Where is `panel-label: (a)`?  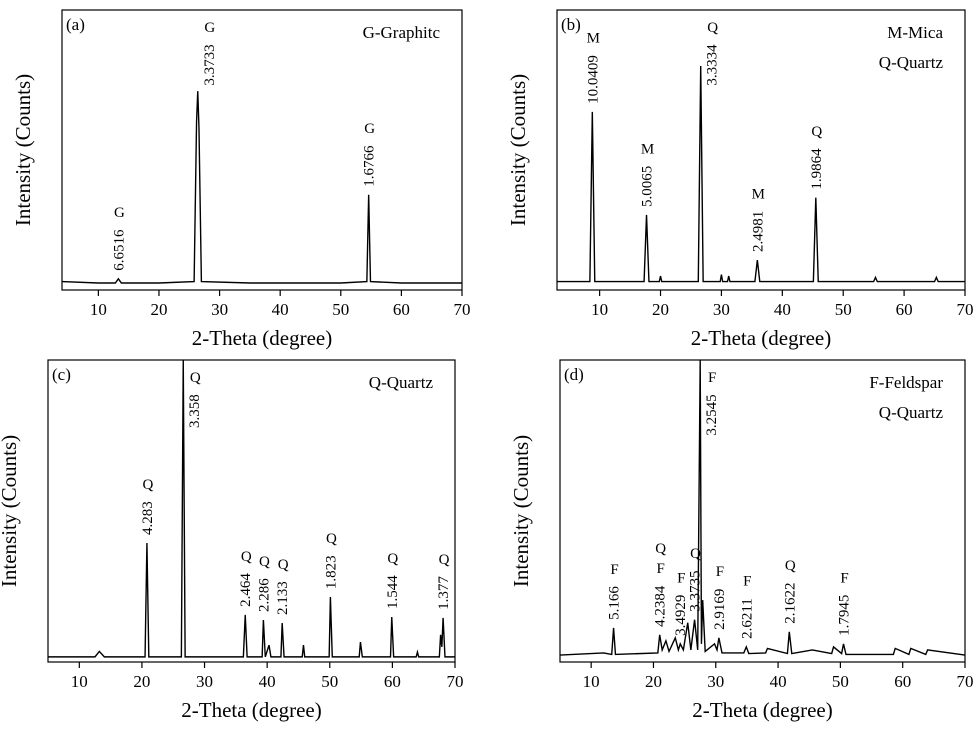 panel-label: (a) is located at coordinates (75, 24).